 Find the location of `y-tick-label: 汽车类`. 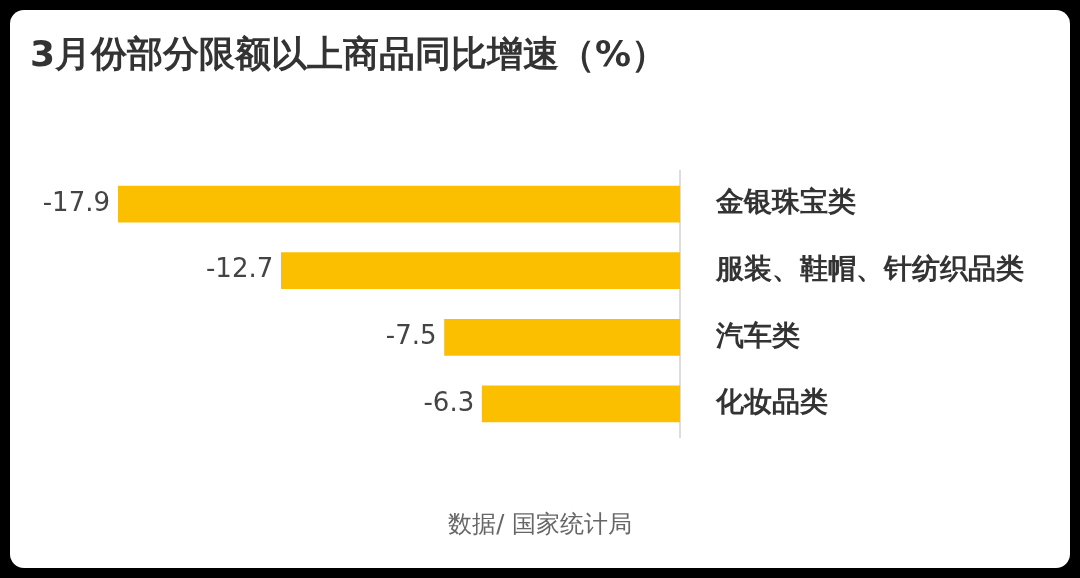

y-tick-label: 汽车类 is located at coordinates (757, 335).